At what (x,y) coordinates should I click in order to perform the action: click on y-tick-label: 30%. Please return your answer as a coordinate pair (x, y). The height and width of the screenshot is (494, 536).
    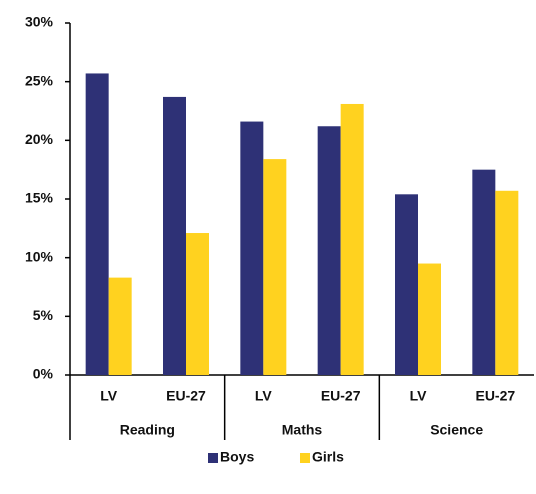
    Looking at the image, I should click on (39, 22).